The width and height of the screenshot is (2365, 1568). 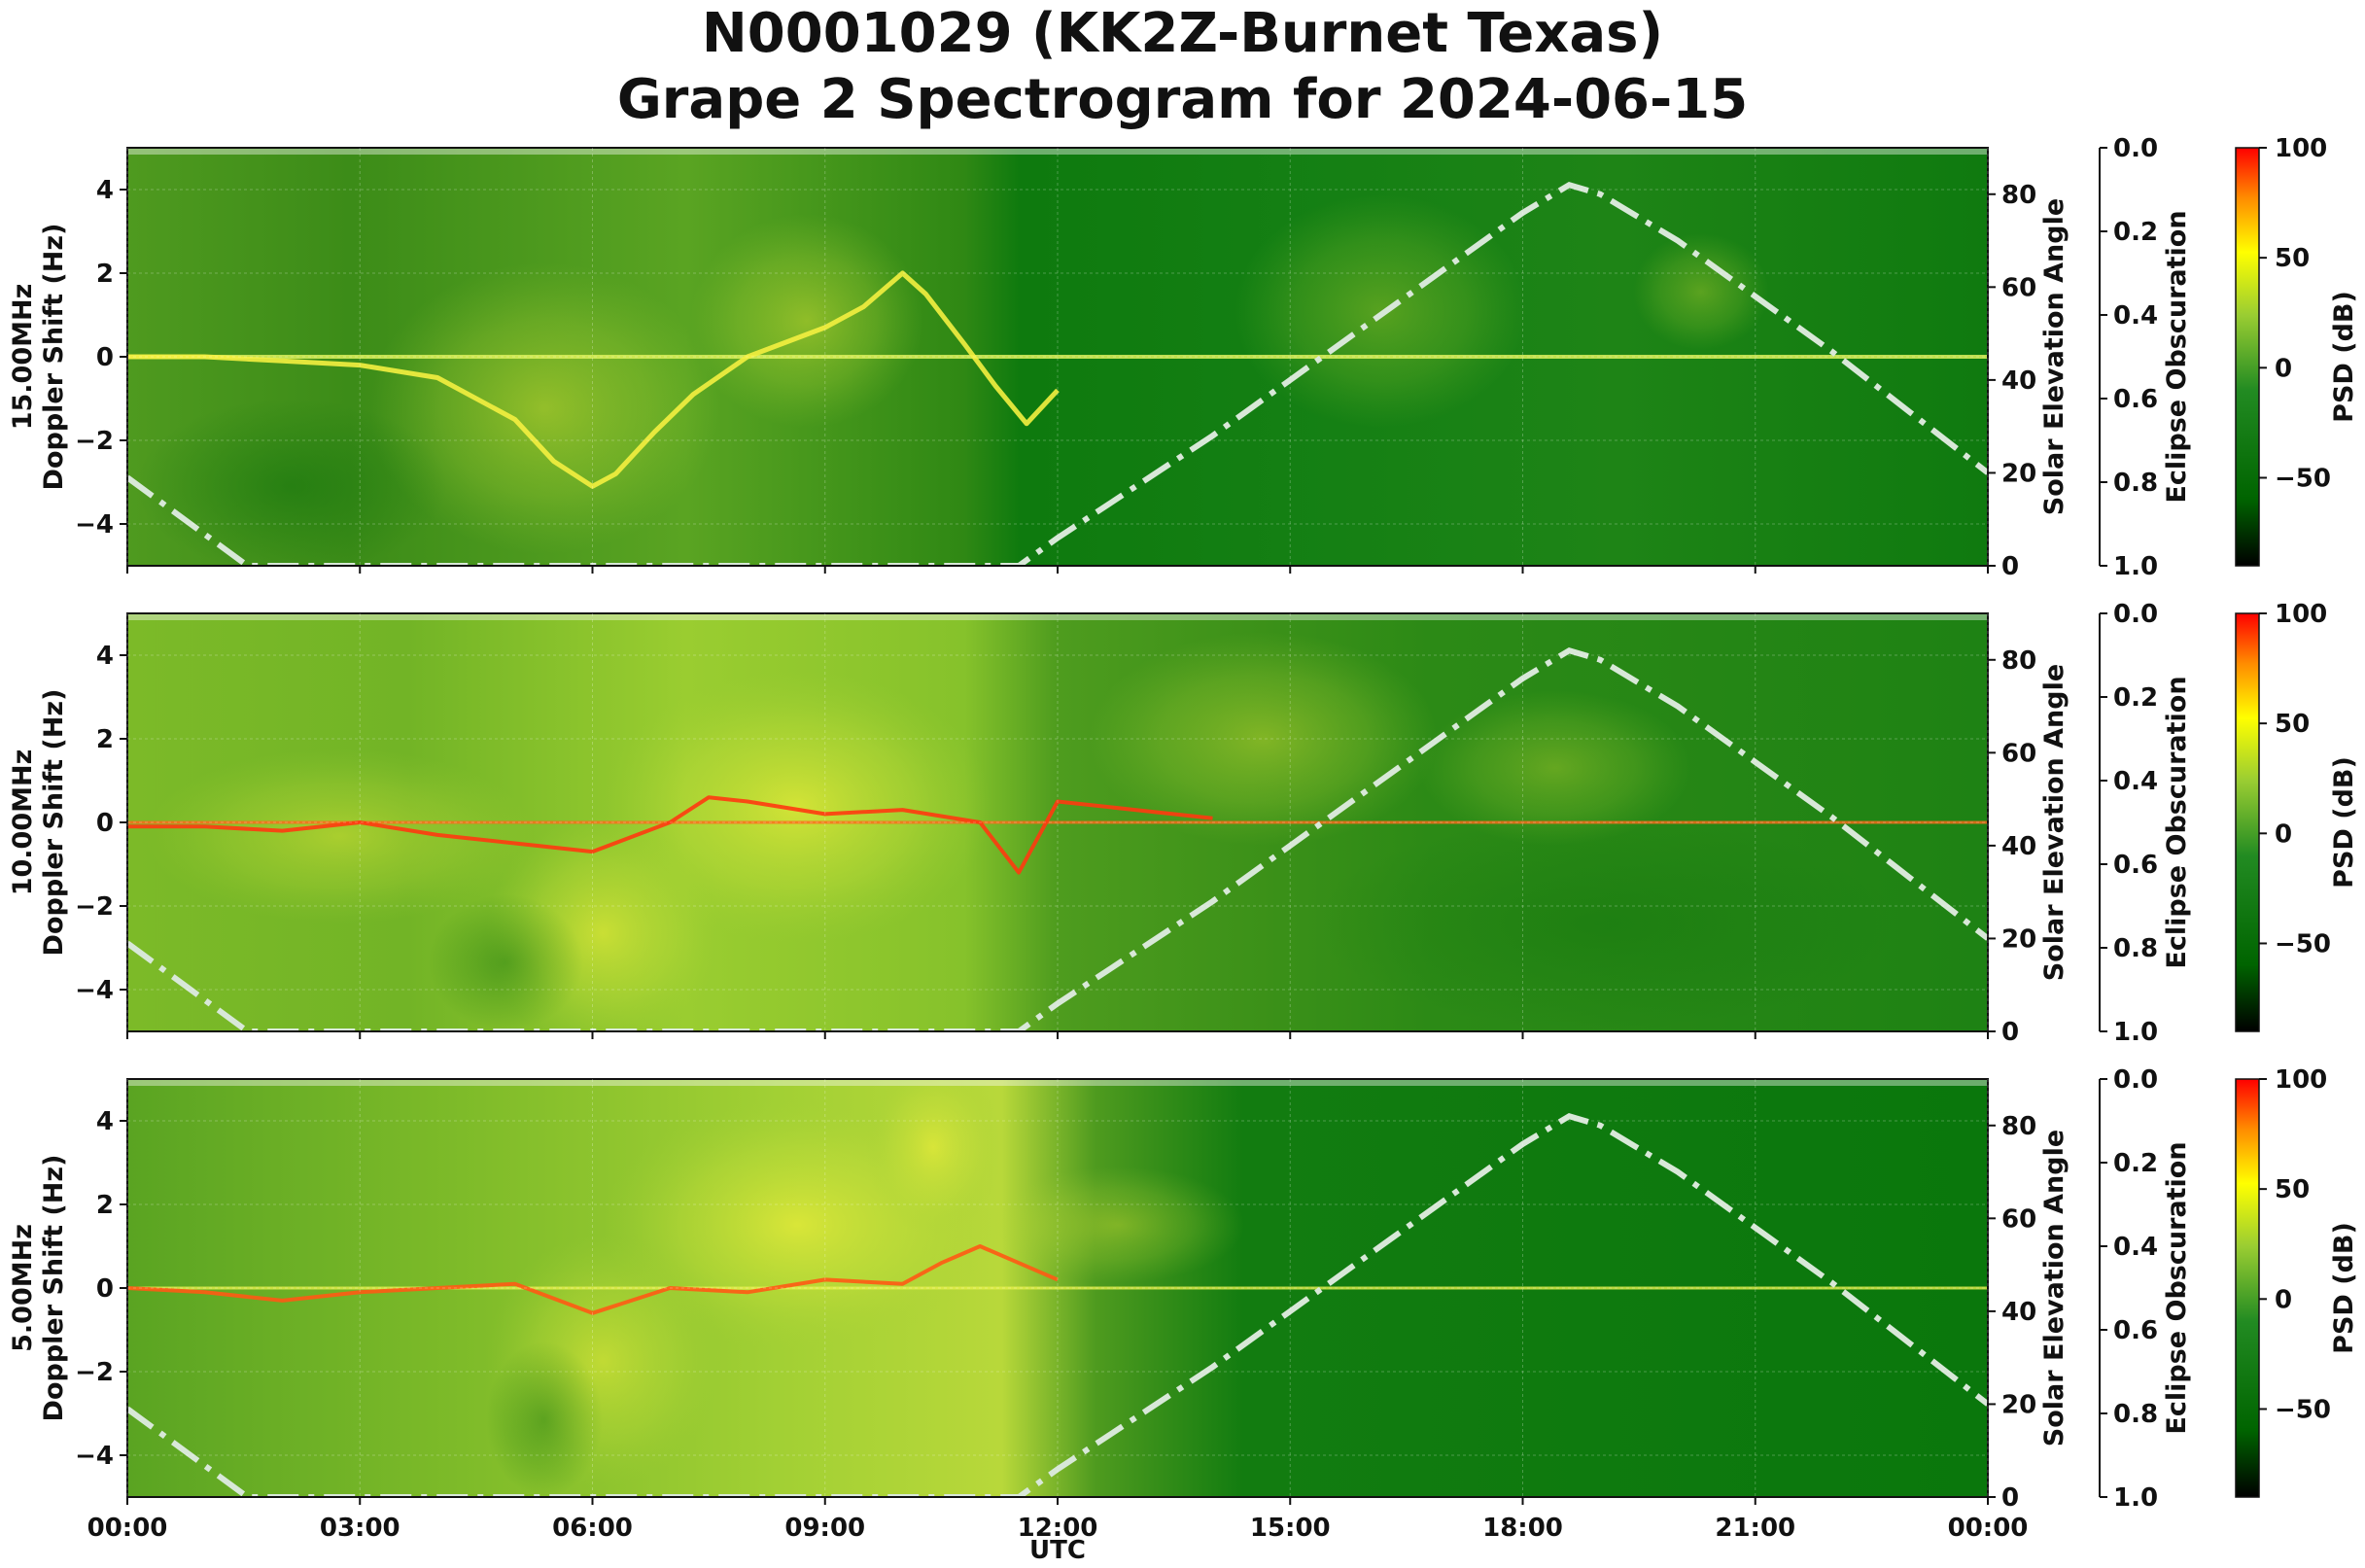 I want to click on doppler-trace-10mhz, so click(x=670, y=835).